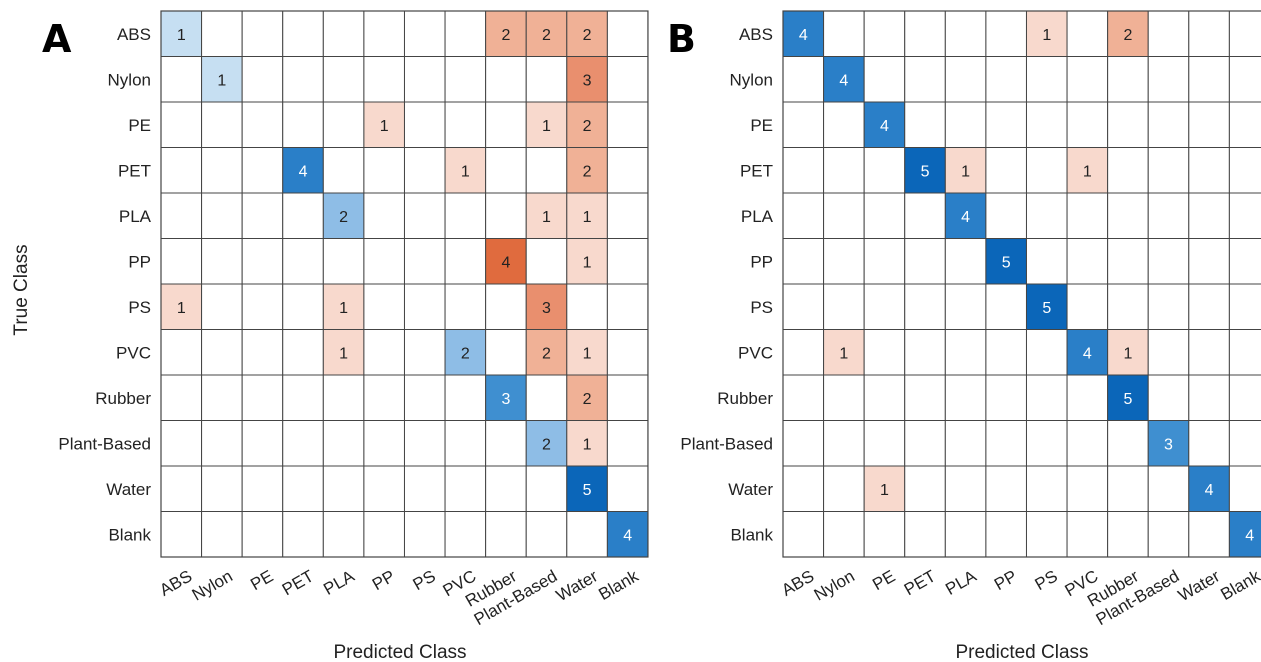 This screenshot has height=662, width=1261. Describe the element at coordinates (133, 352) in the screenshot. I see `y-tick-label: PVC` at that location.